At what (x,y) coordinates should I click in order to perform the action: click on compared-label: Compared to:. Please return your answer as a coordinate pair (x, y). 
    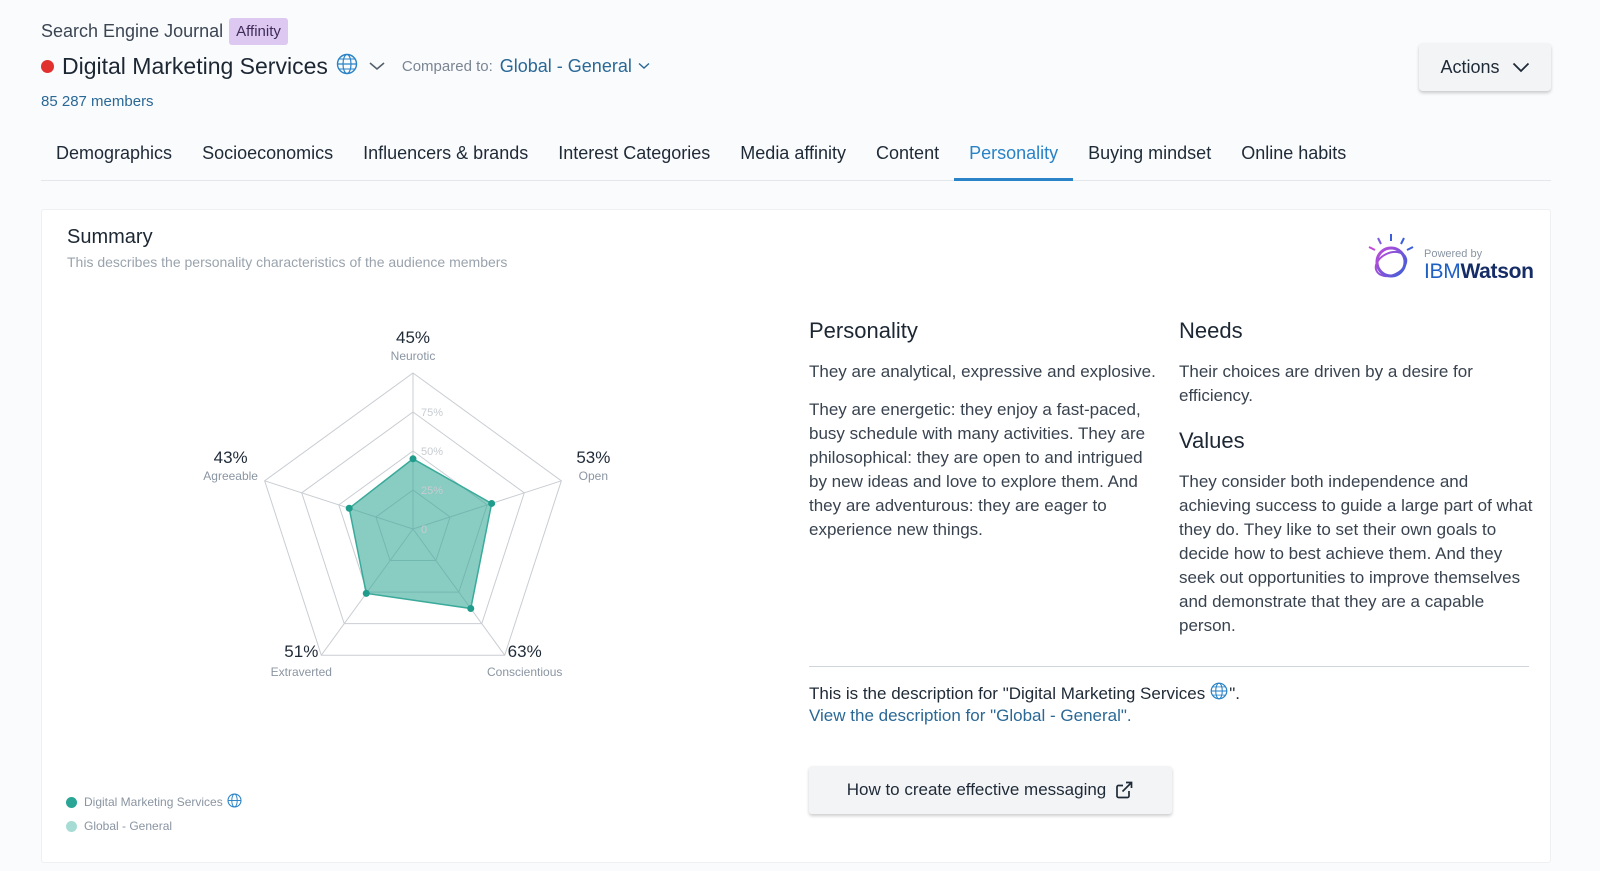
    Looking at the image, I should click on (447, 66).